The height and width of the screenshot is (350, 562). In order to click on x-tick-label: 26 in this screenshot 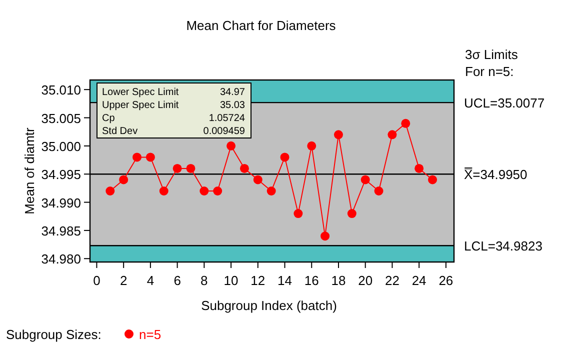, I will do `click(446, 280)`.